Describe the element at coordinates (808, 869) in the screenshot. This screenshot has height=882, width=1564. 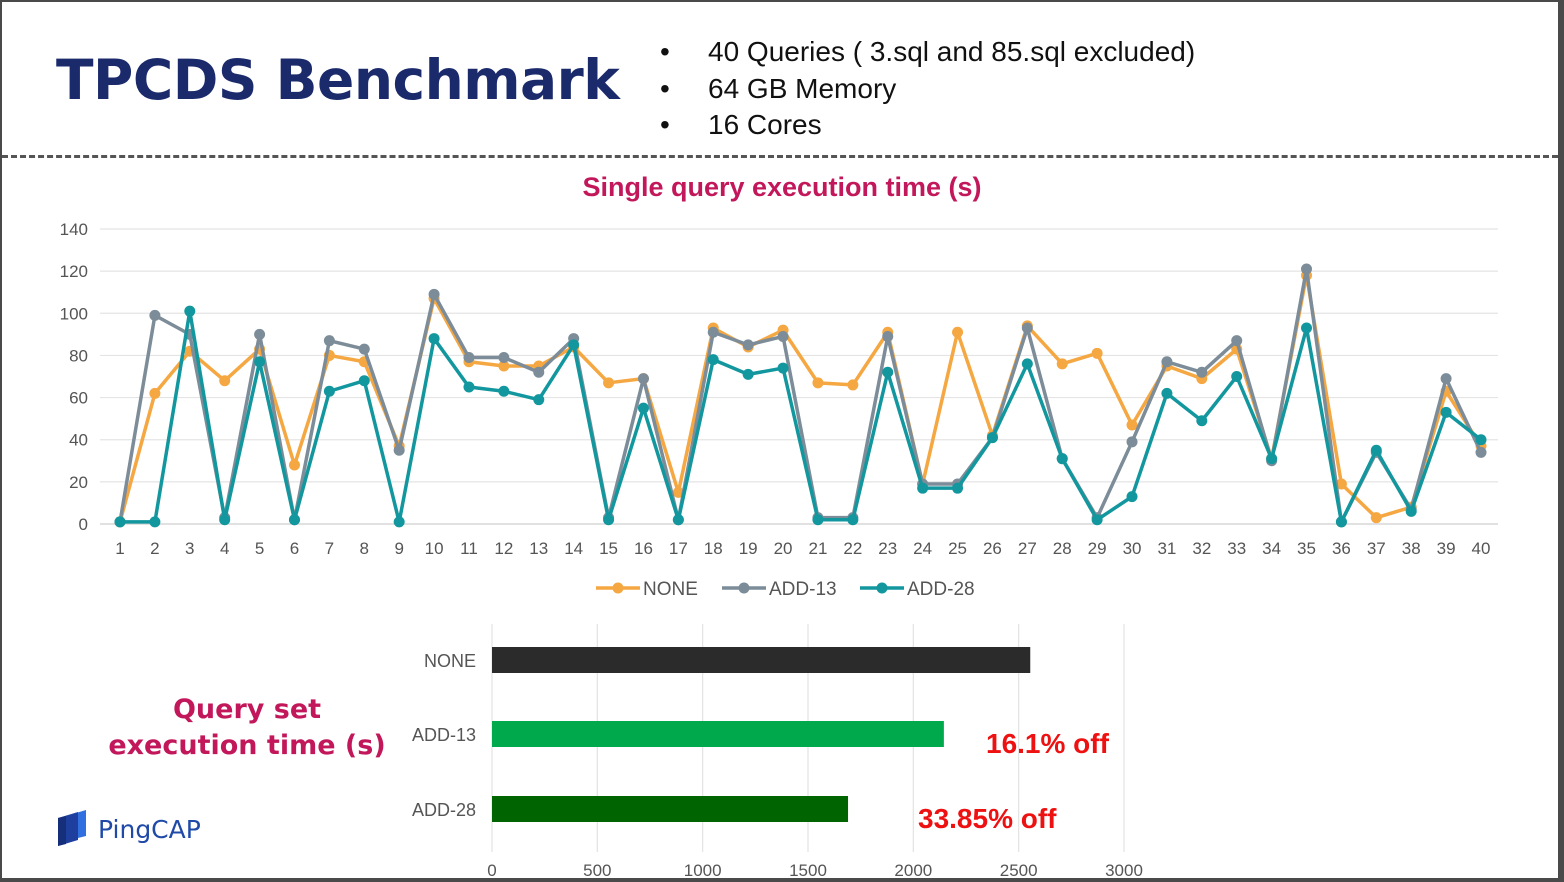
I see `x-tick-label: 1500` at that location.